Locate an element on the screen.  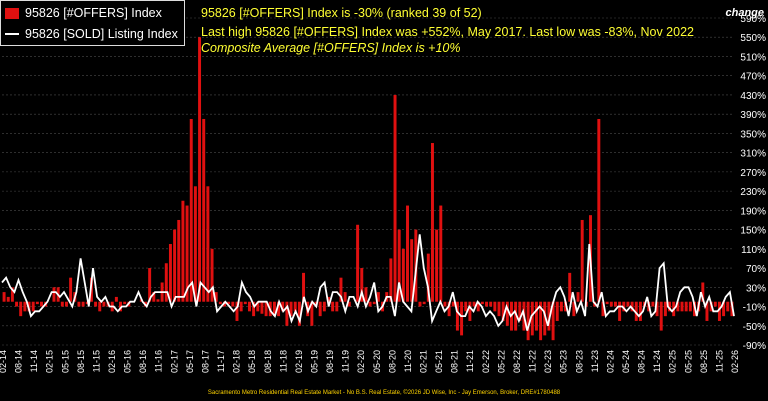
x-tick-label: 11-14 is located at coordinates (34, 361).